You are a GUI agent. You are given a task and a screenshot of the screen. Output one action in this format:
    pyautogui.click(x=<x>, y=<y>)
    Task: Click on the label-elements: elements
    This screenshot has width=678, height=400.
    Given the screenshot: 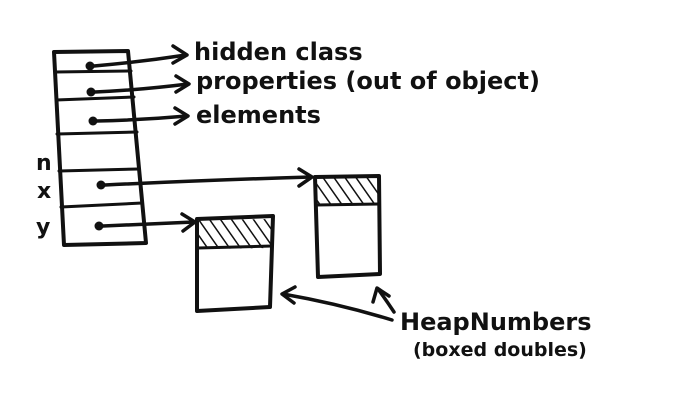 What is the action you would take?
    pyautogui.click(x=258, y=115)
    